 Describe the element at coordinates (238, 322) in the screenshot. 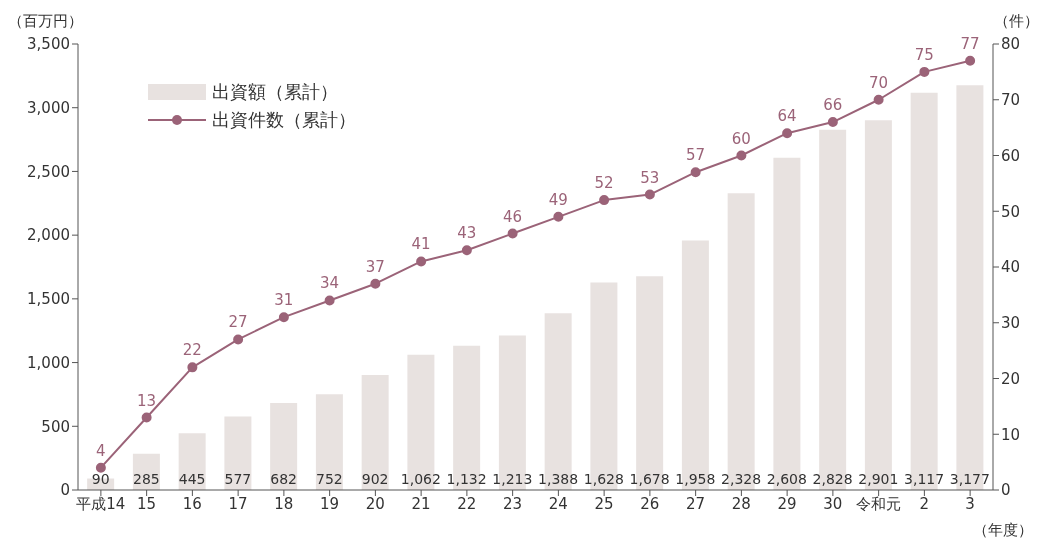

I see `data-label: 27` at that location.